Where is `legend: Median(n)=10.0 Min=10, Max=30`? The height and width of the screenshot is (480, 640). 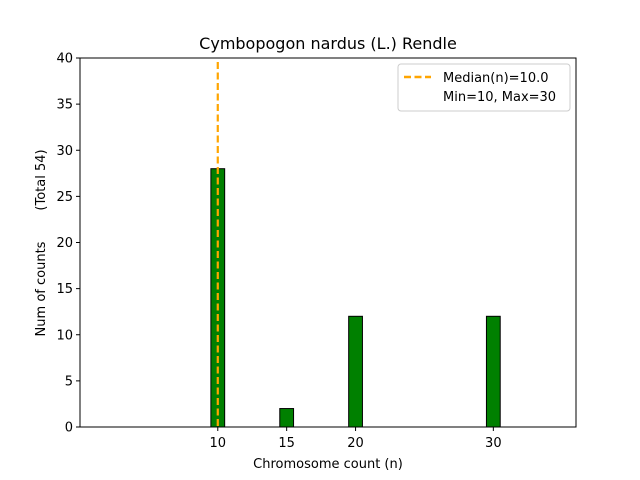 legend: Median(n)=10.0 Min=10, Max=30 is located at coordinates (484, 87).